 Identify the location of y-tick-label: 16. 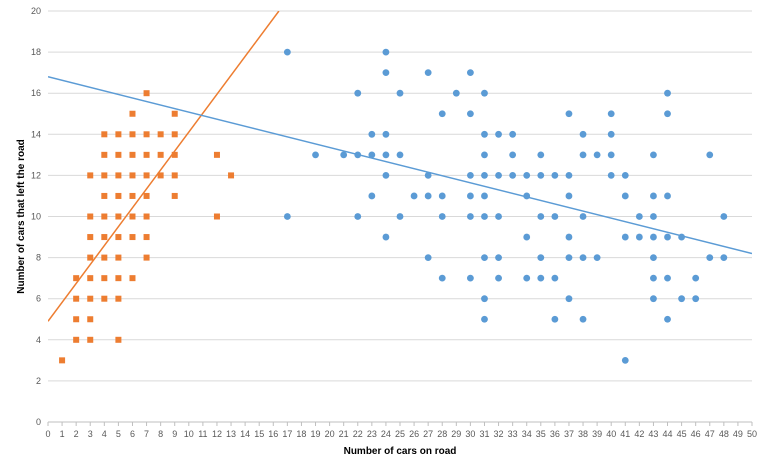
(36, 93).